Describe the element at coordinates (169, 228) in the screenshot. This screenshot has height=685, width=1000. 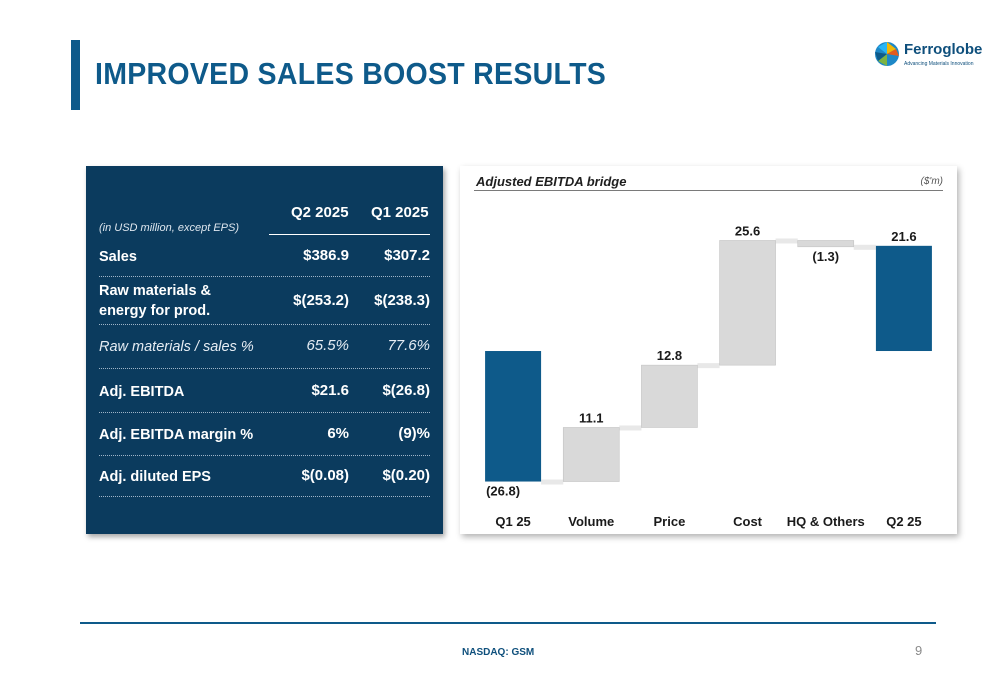
I see `units-note: (in USD million, except EPS)` at that location.